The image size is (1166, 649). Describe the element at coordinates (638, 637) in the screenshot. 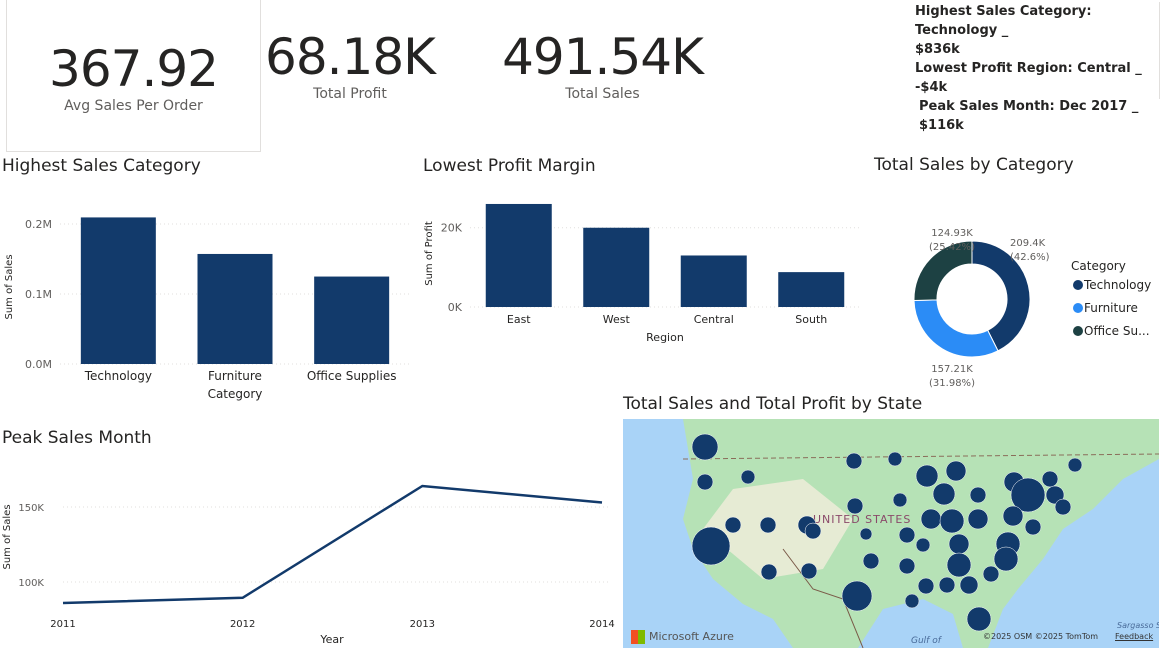

I see `azure-logo-icon` at that location.